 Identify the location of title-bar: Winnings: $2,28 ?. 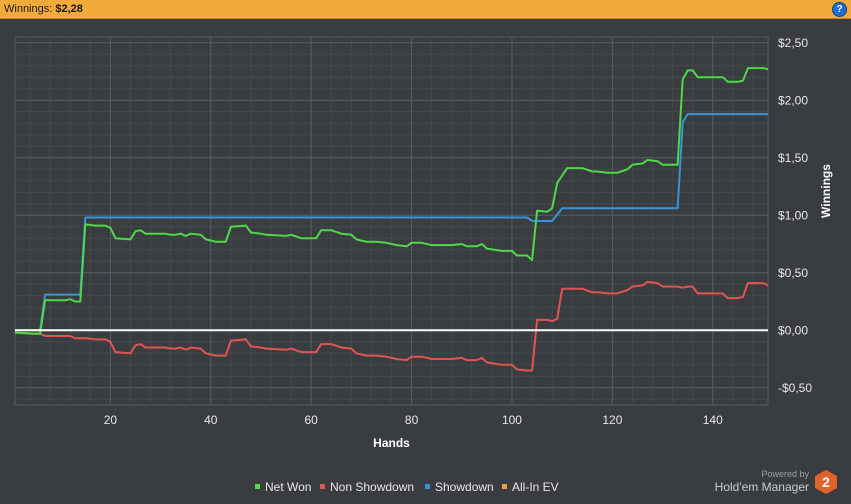
(425, 9).